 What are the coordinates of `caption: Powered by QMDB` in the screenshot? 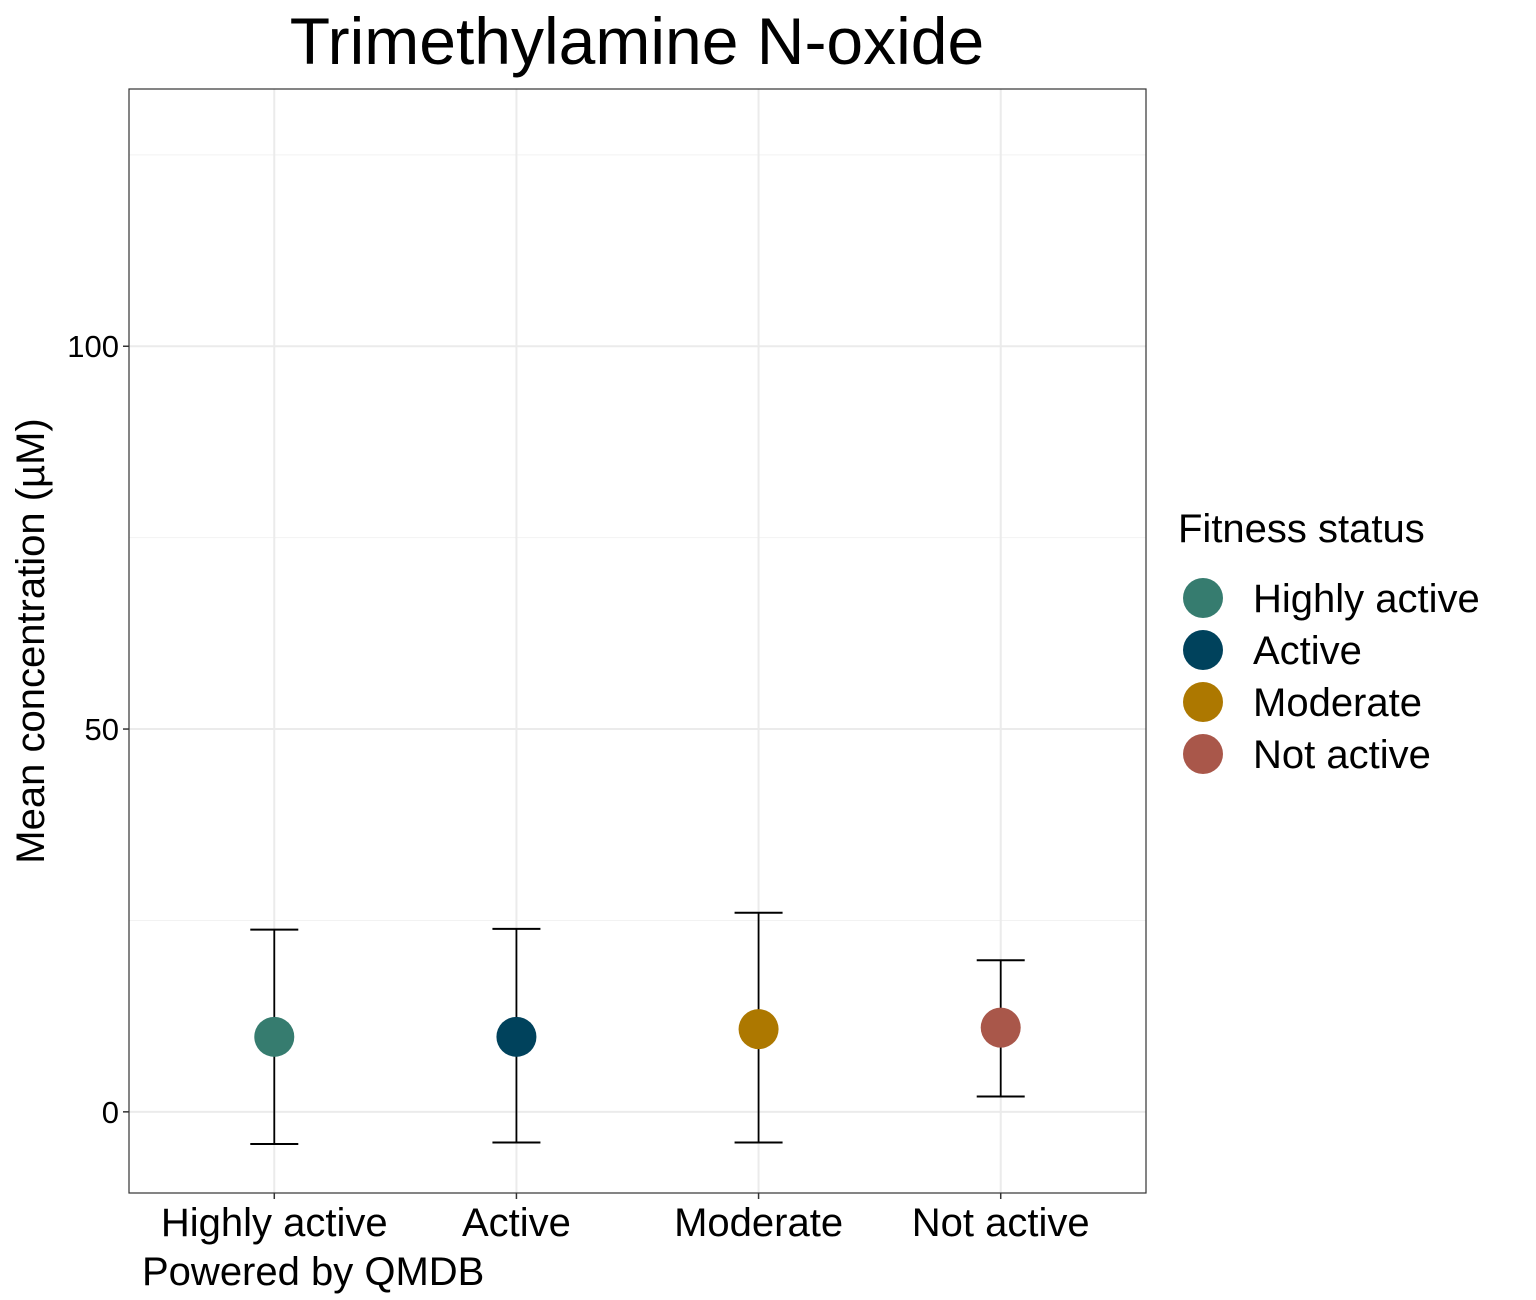 It's located at (313, 1272).